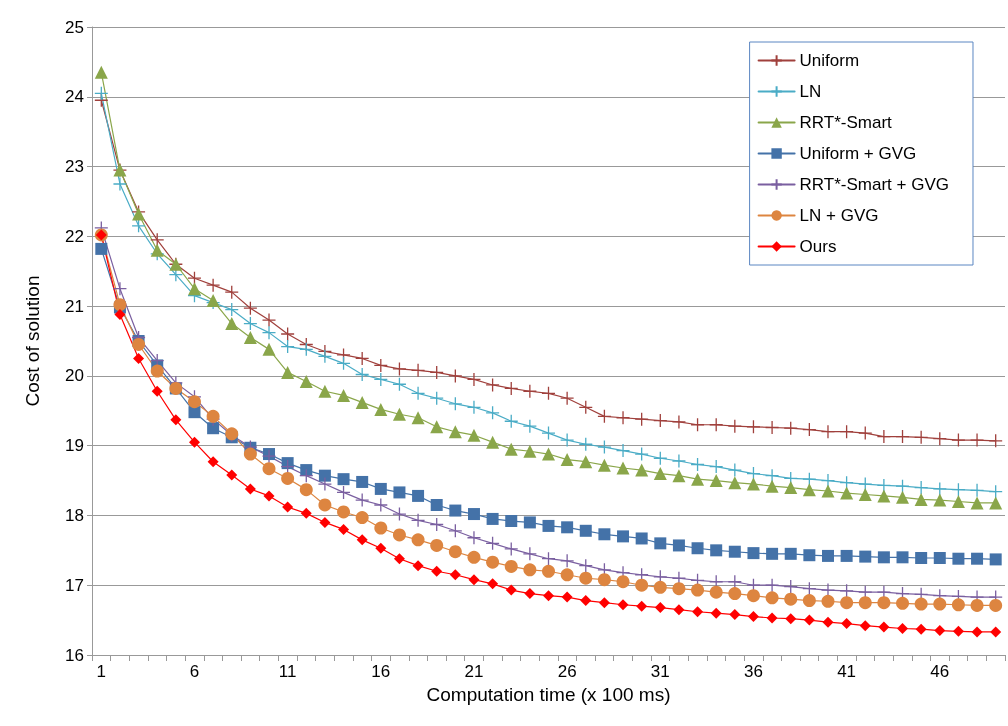 The width and height of the screenshot is (1008, 726). I want to click on legend-label: RRT*-Smart + GVG, so click(874, 184).